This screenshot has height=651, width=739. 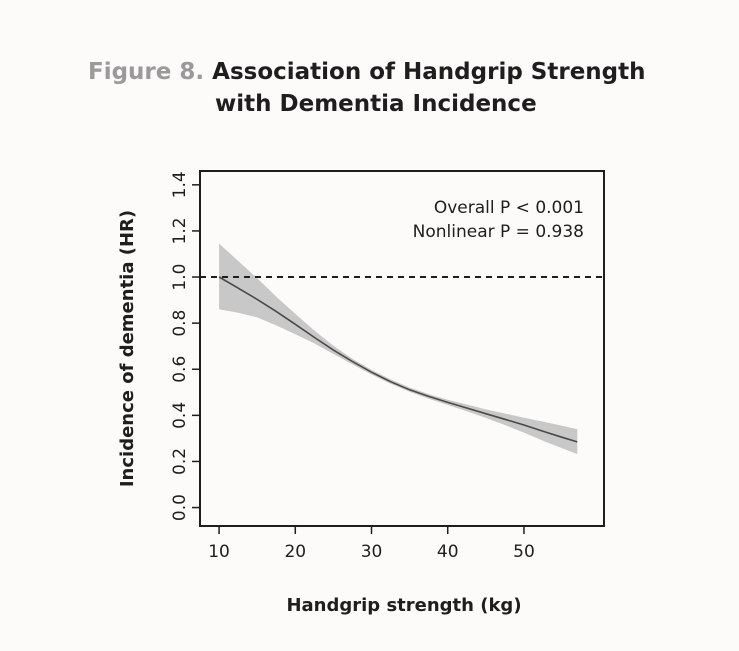 I want to click on x-tick-label-4: 50, so click(x=524, y=552).